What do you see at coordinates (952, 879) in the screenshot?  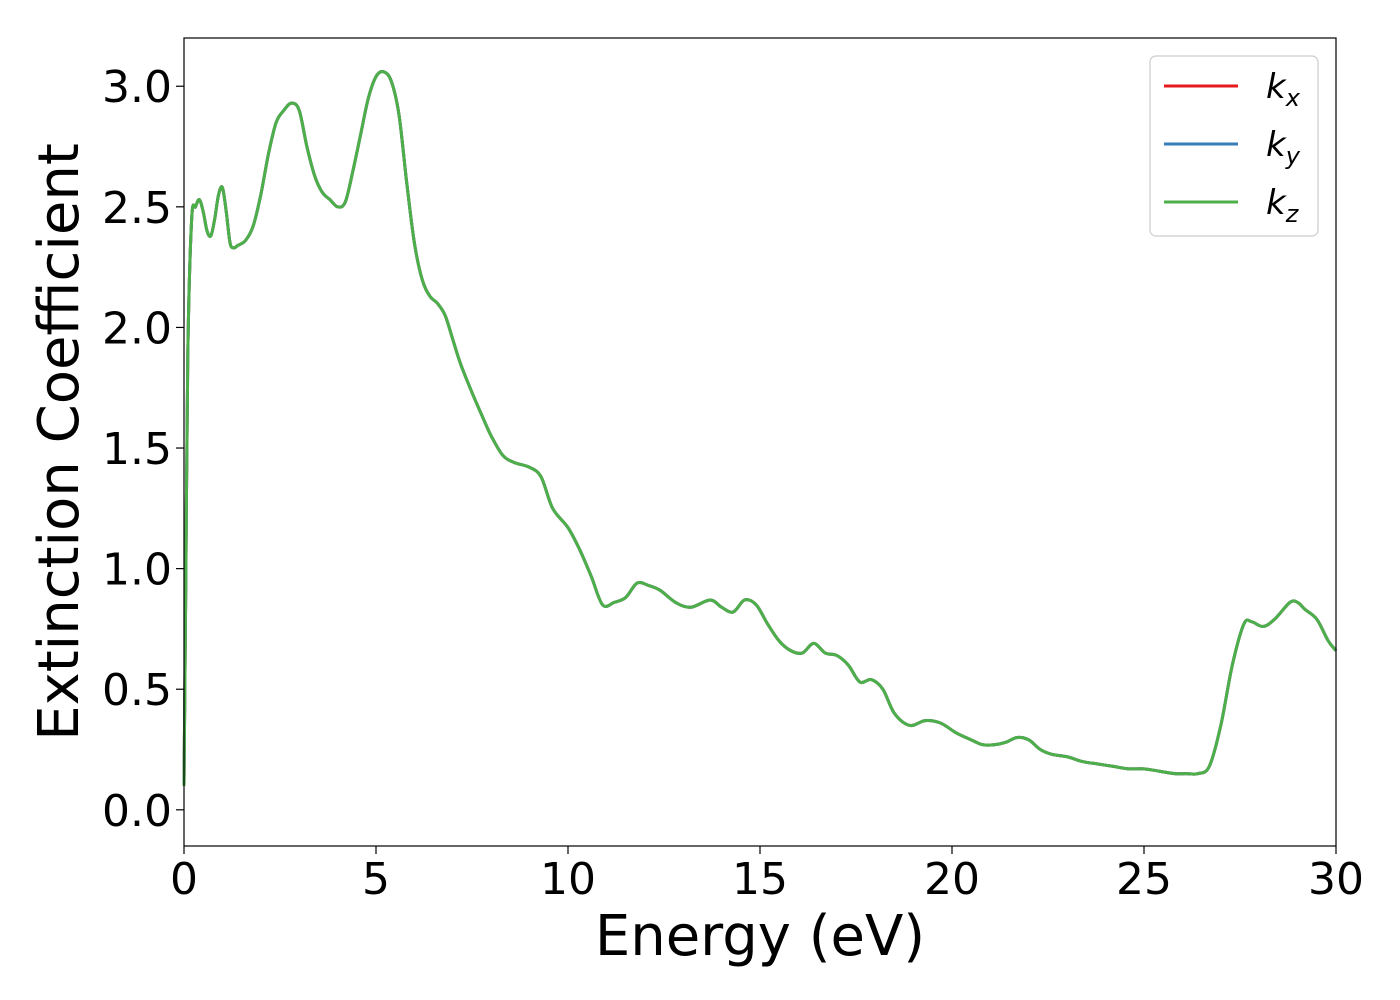 I see `x-tick-label: 20` at bounding box center [952, 879].